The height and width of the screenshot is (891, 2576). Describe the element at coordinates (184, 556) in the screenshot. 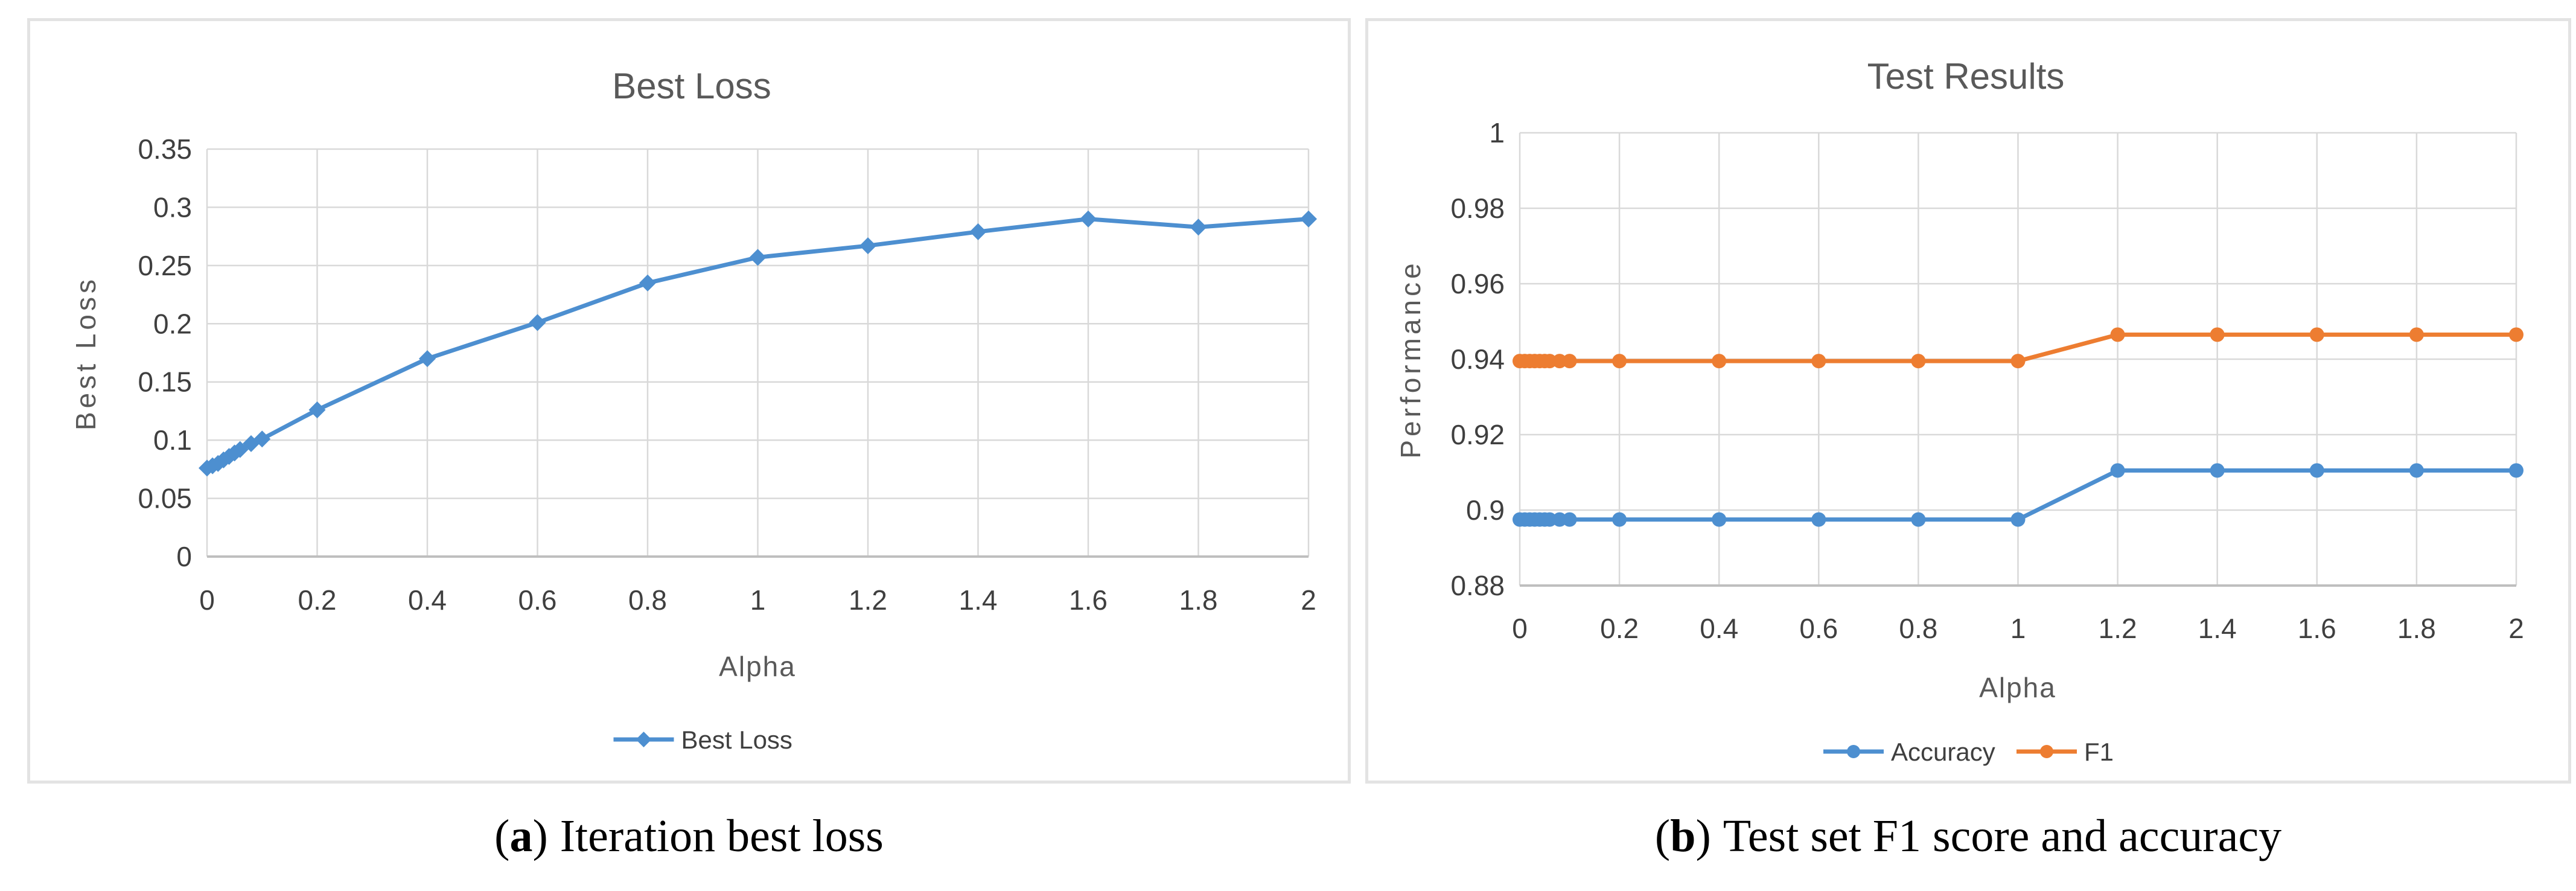

I see `y-tick-label: 0` at that location.